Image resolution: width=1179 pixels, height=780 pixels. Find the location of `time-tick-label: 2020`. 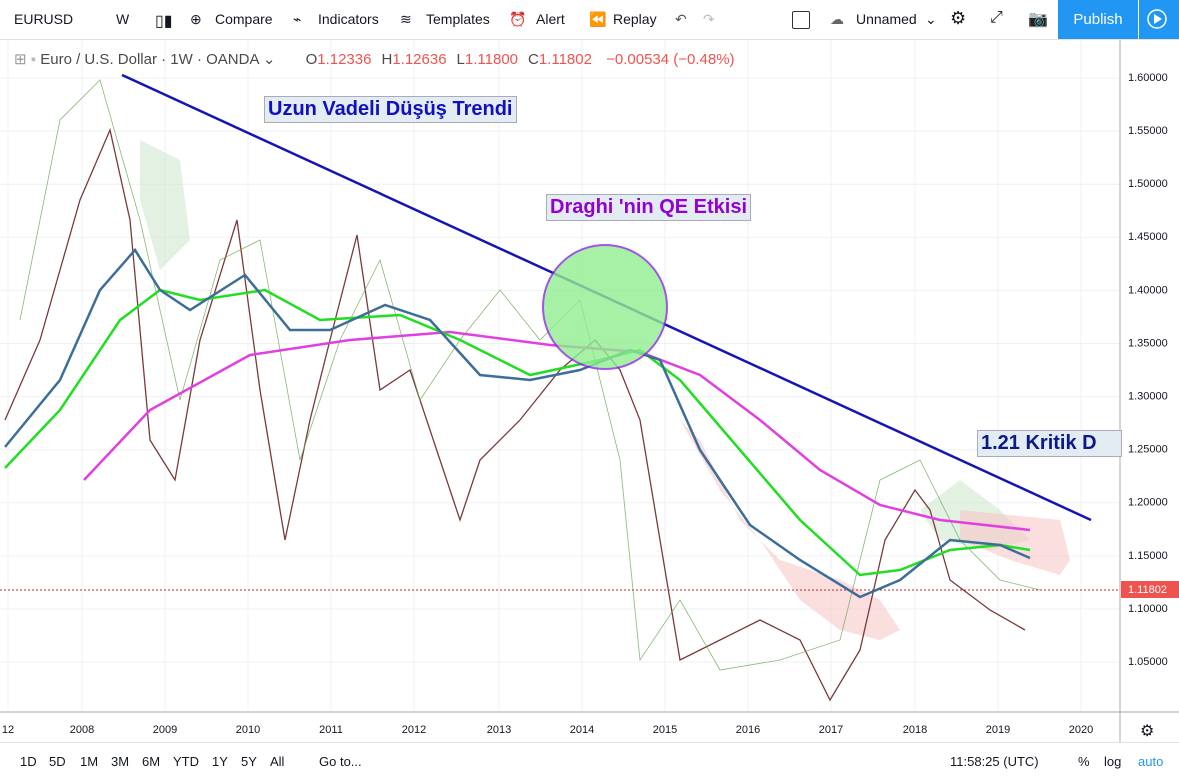

time-tick-label: 2020 is located at coordinates (1081, 730).